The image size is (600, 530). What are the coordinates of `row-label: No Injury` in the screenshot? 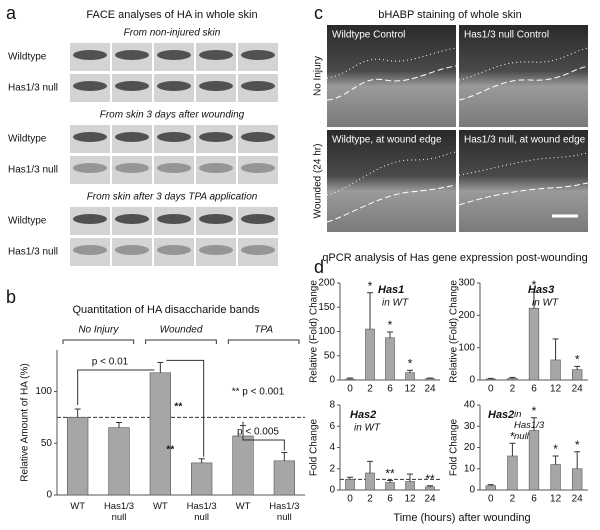 It's located at (318, 76).